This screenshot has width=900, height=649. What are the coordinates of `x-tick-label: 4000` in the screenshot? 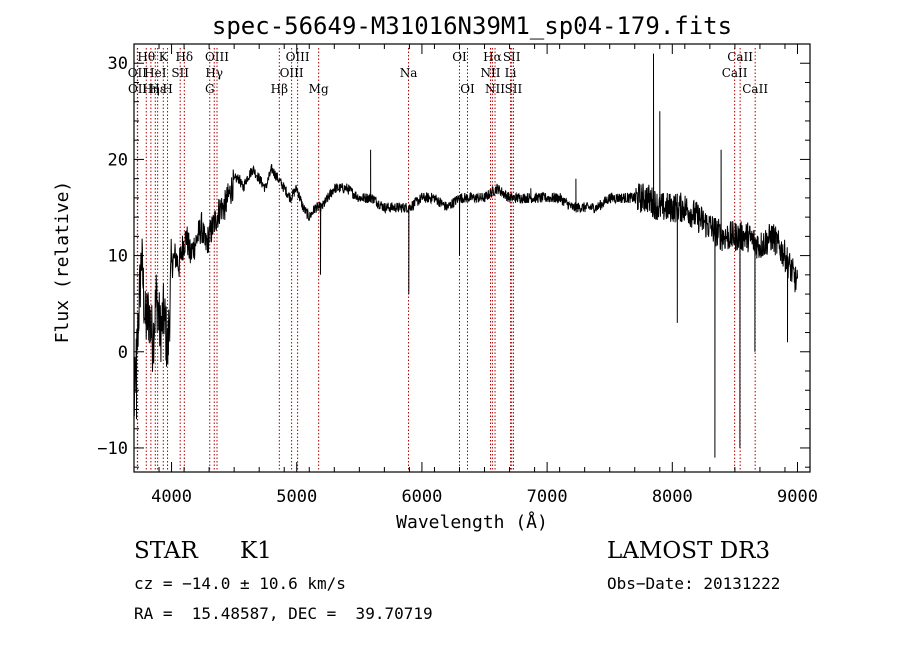 It's located at (171, 497).